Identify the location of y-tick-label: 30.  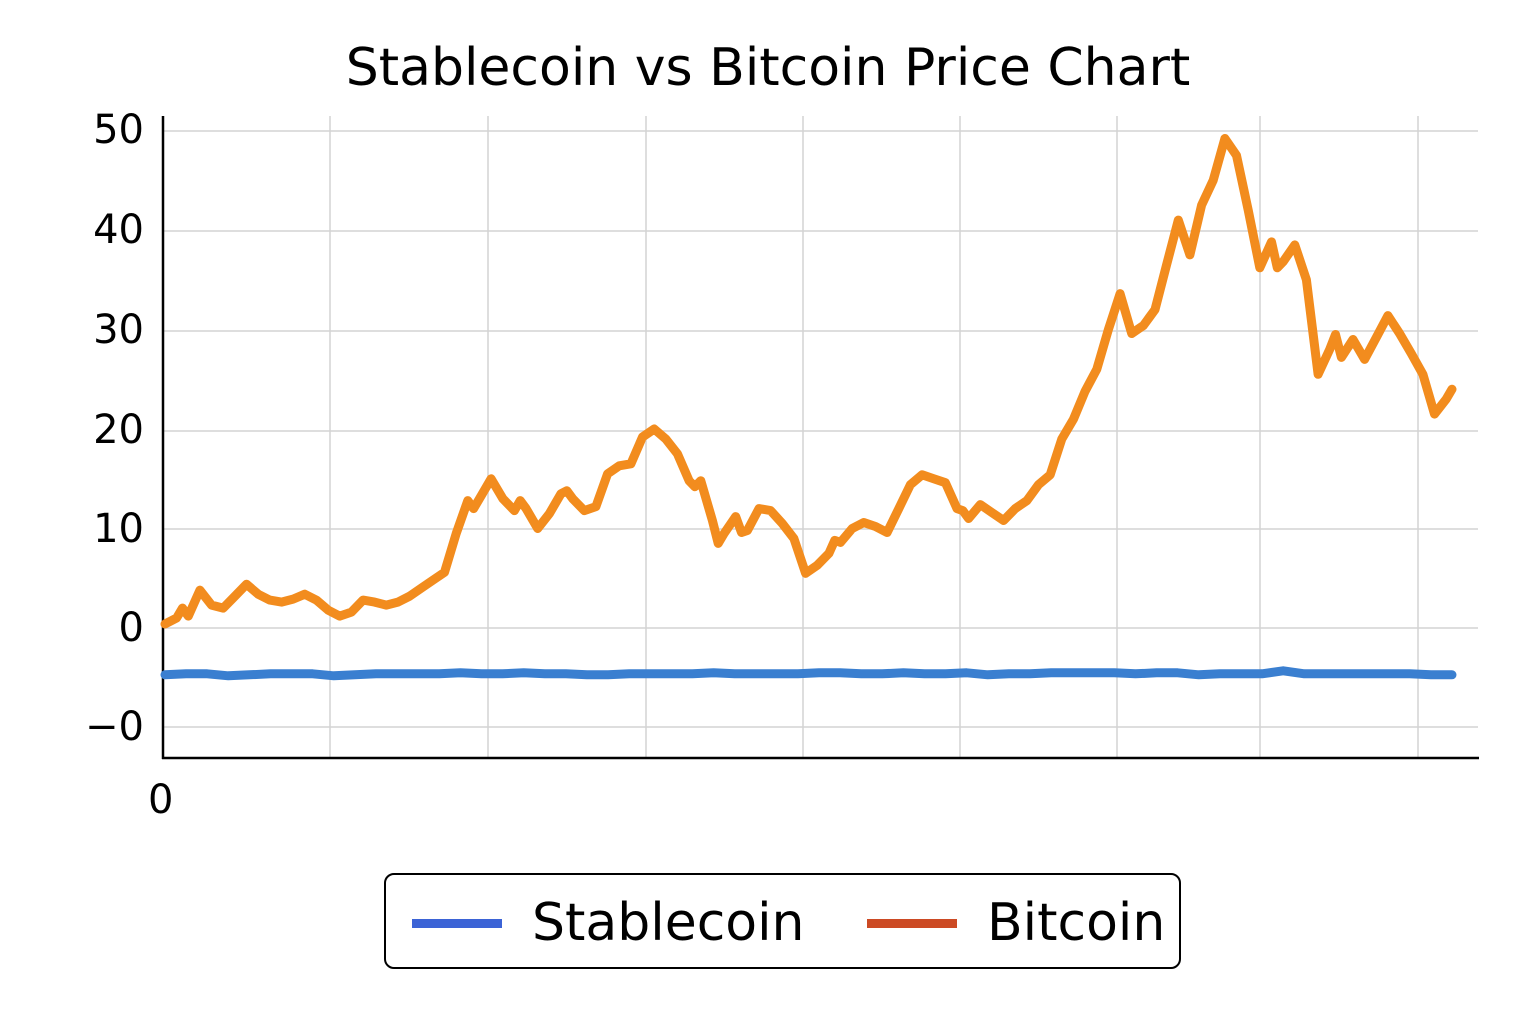
(118, 330).